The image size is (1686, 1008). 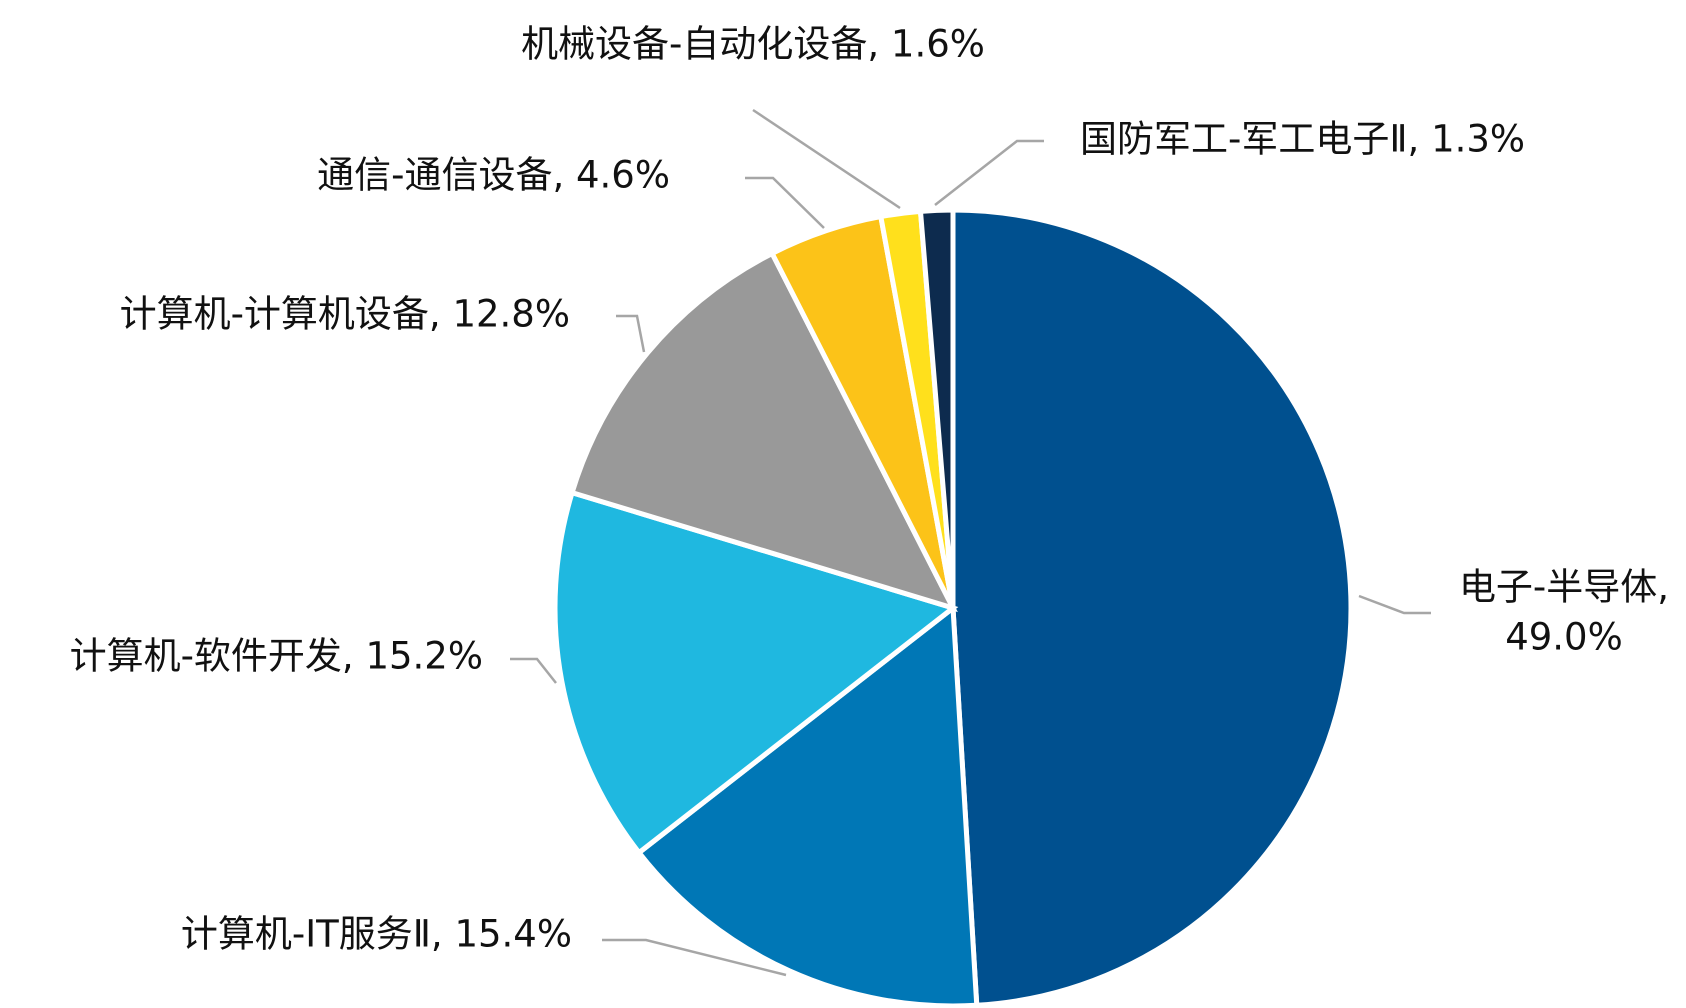 I want to click on data-label: 计算机-IT服务Ⅱ, 15.4%, so click(x=376, y=934).